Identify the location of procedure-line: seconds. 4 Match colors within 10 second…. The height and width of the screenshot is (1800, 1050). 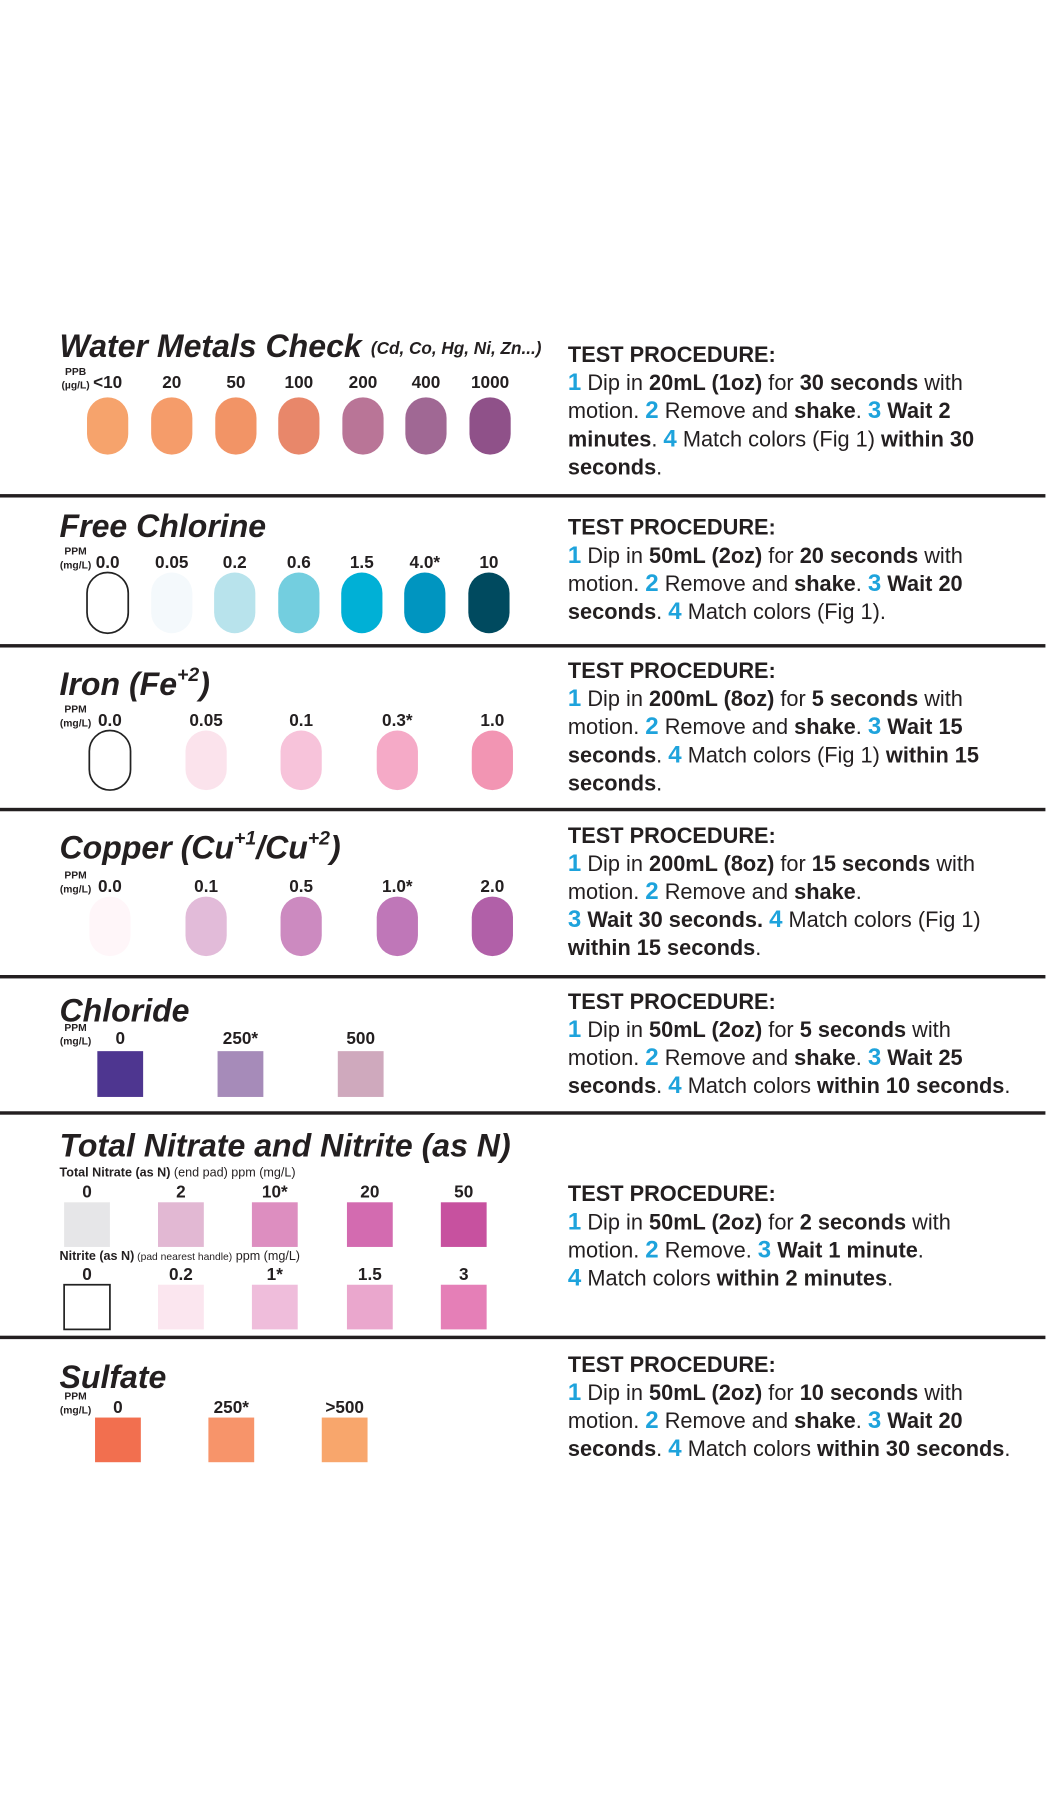
(789, 1086).